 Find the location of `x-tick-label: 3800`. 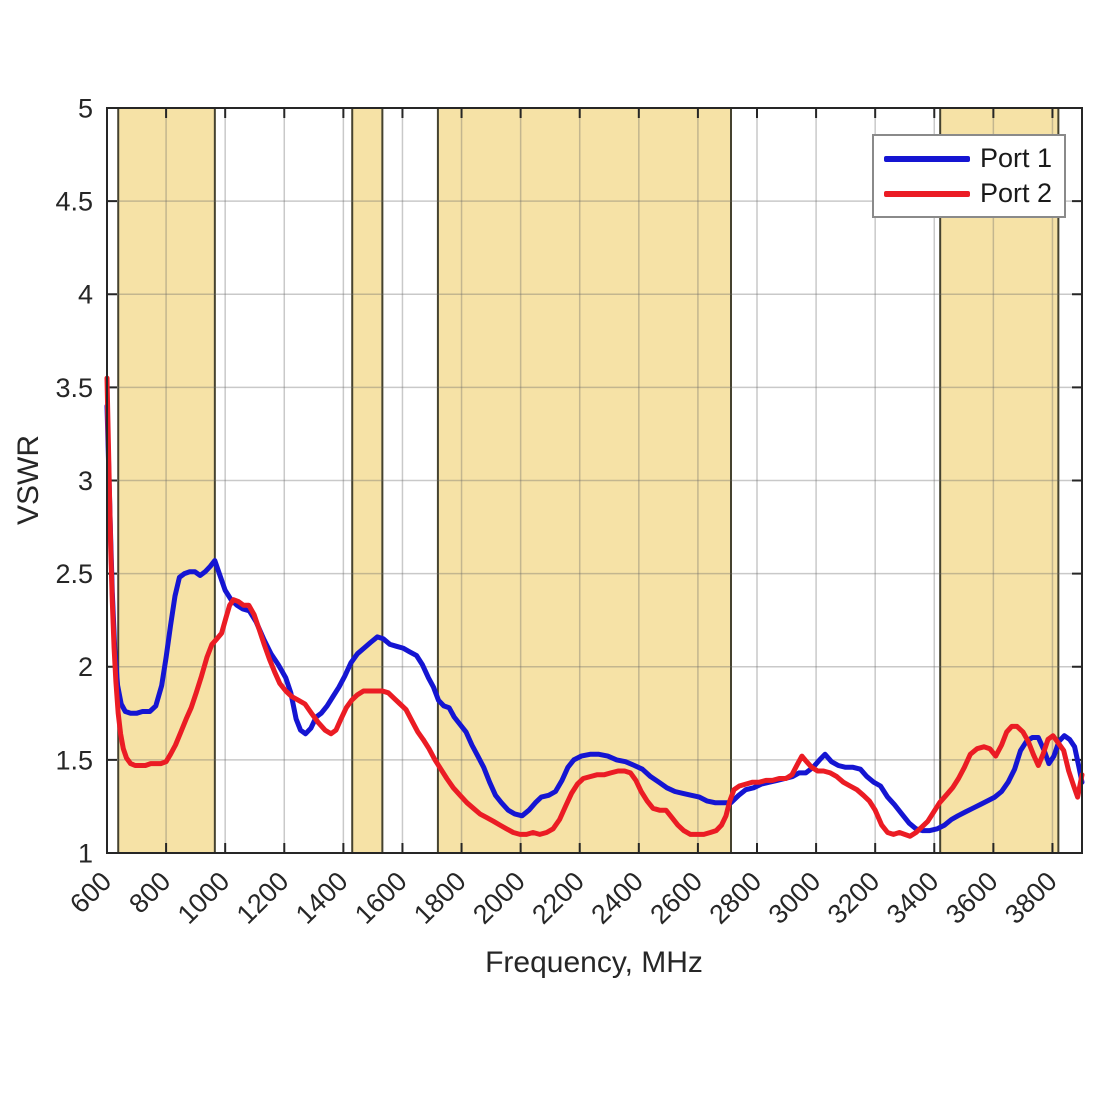

x-tick-label: 3800 is located at coordinates (1031, 898).